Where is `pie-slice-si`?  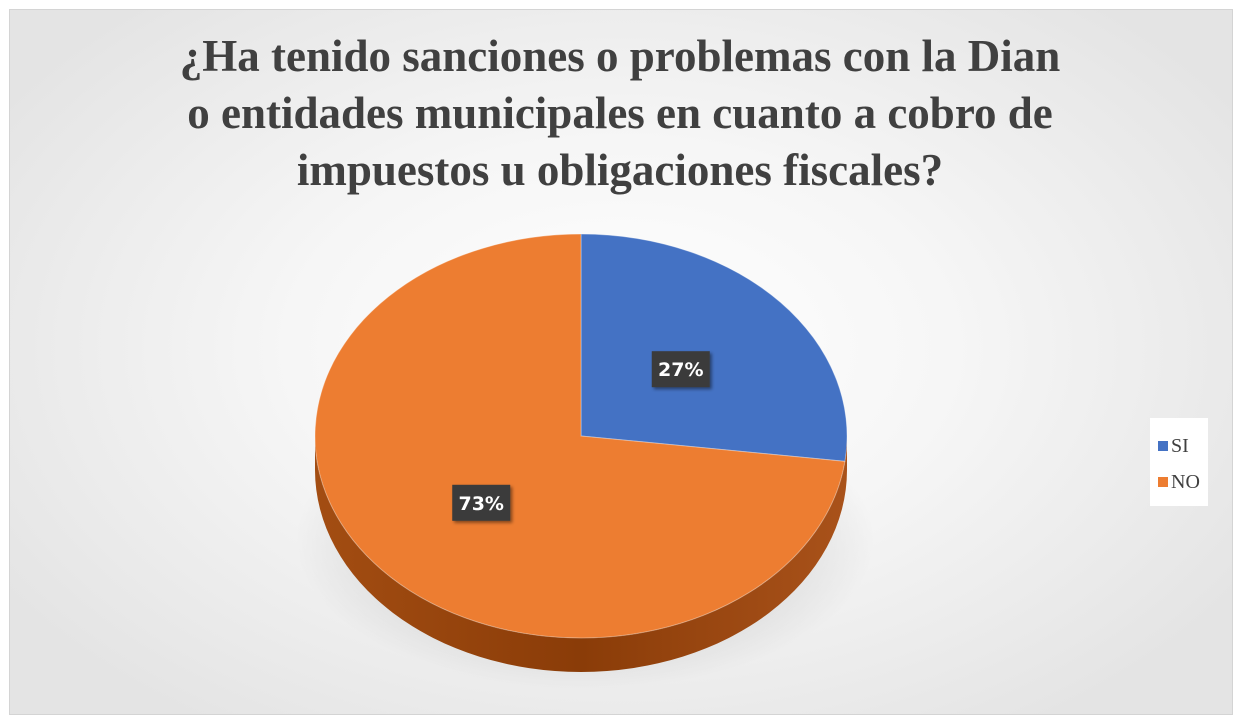
pie-slice-si is located at coordinates (714, 347).